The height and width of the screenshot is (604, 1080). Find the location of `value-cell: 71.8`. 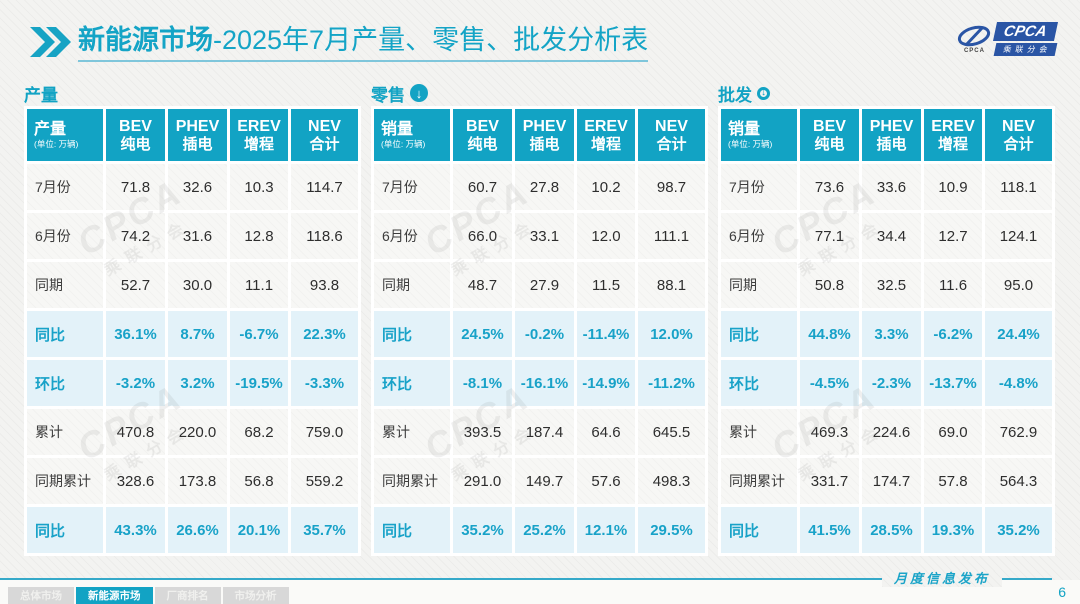

value-cell: 71.8 is located at coordinates (135, 187).